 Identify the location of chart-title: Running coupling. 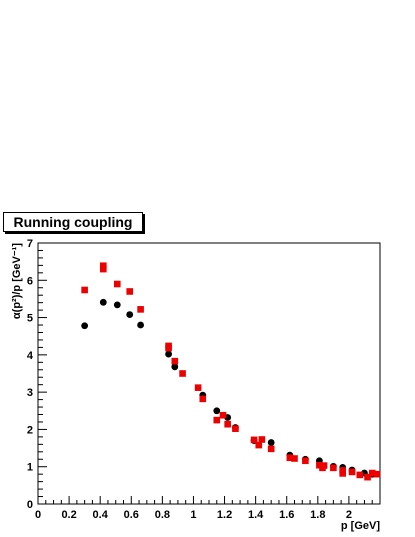
(73, 222).